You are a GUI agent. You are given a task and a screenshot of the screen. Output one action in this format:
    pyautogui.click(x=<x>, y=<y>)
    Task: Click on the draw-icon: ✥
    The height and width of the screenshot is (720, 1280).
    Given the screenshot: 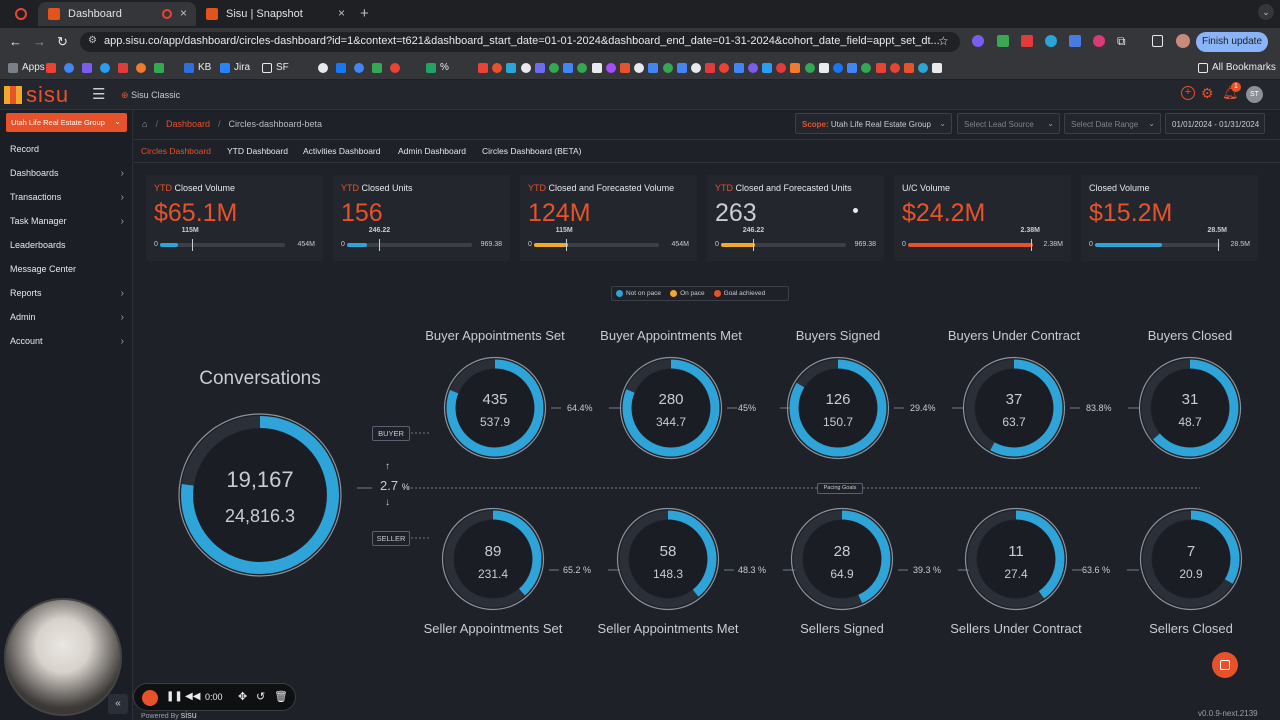 What is the action you would take?
    pyautogui.click(x=243, y=697)
    